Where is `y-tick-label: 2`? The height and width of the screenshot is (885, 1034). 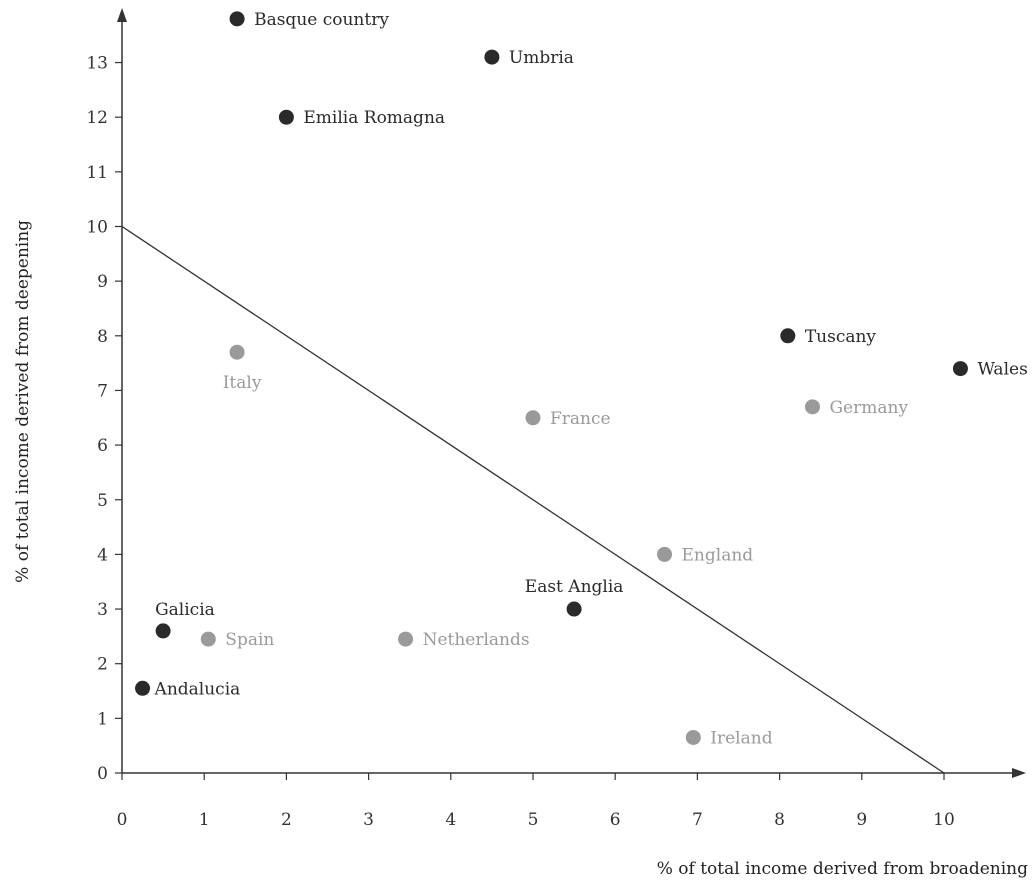 y-tick-label: 2 is located at coordinates (102, 665).